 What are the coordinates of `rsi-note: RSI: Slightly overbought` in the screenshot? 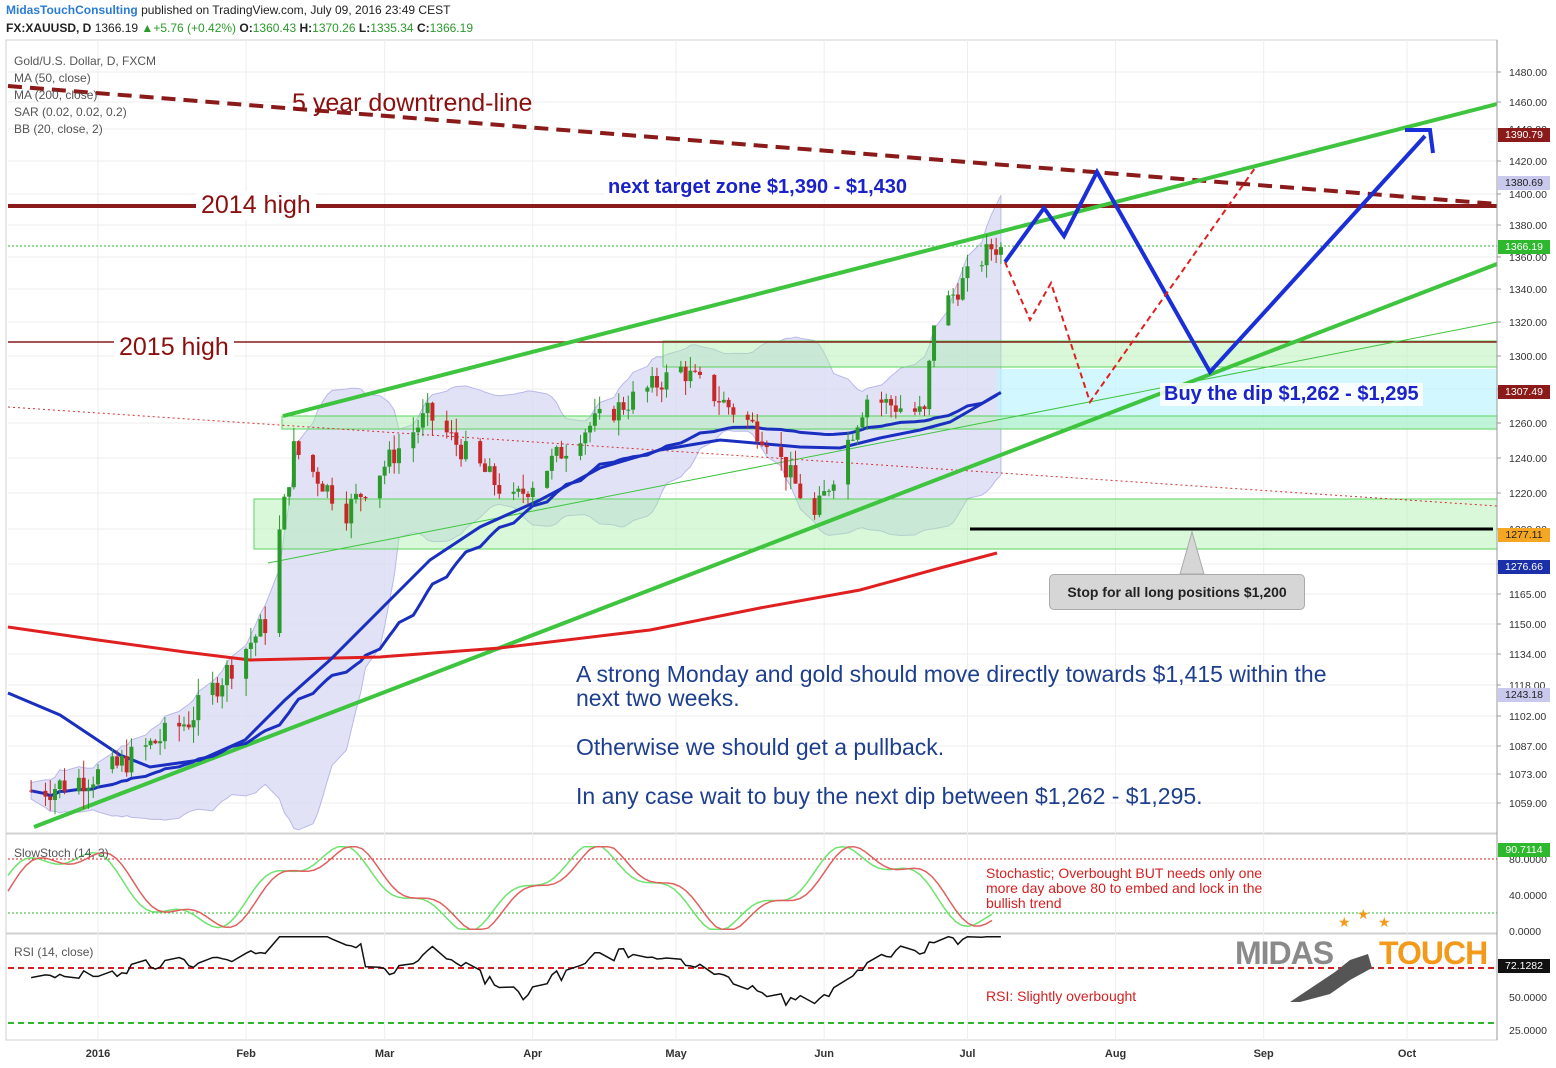 It's located at (1061, 996).